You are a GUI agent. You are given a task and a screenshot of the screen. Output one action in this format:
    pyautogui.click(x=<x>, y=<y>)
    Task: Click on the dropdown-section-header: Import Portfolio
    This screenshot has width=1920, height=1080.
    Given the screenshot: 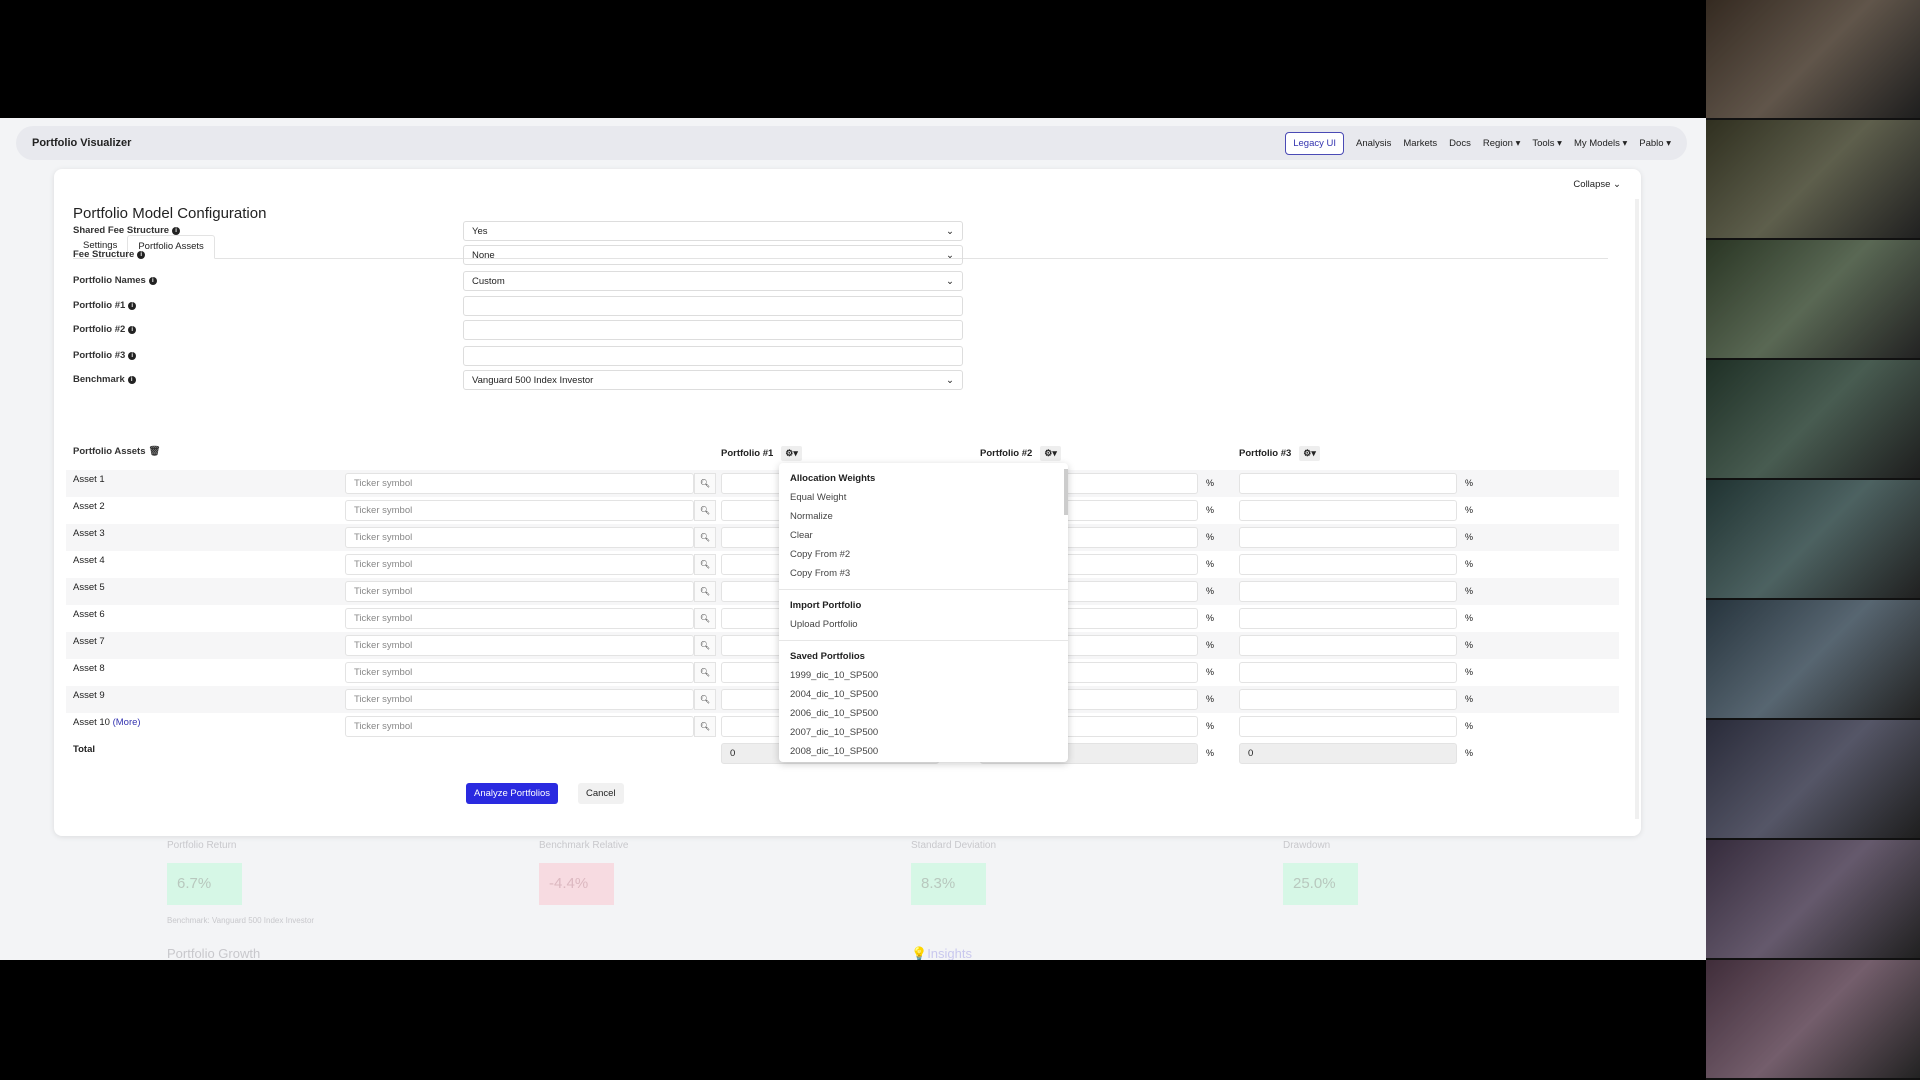 What is the action you would take?
    pyautogui.click(x=826, y=605)
    